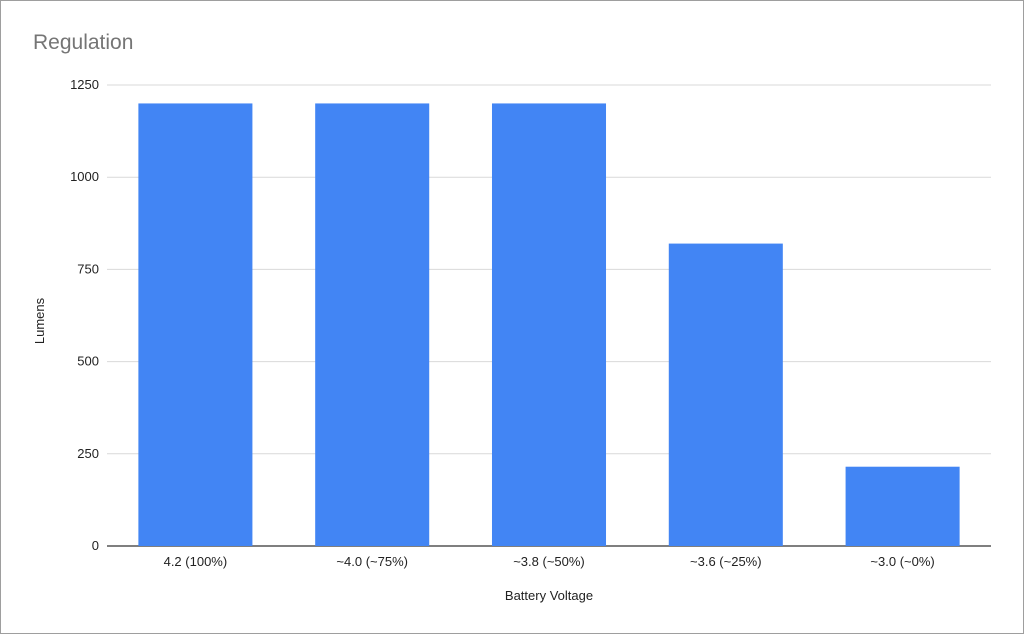 The image size is (1024, 634). I want to click on y-tick-label: 1250, so click(84, 84).